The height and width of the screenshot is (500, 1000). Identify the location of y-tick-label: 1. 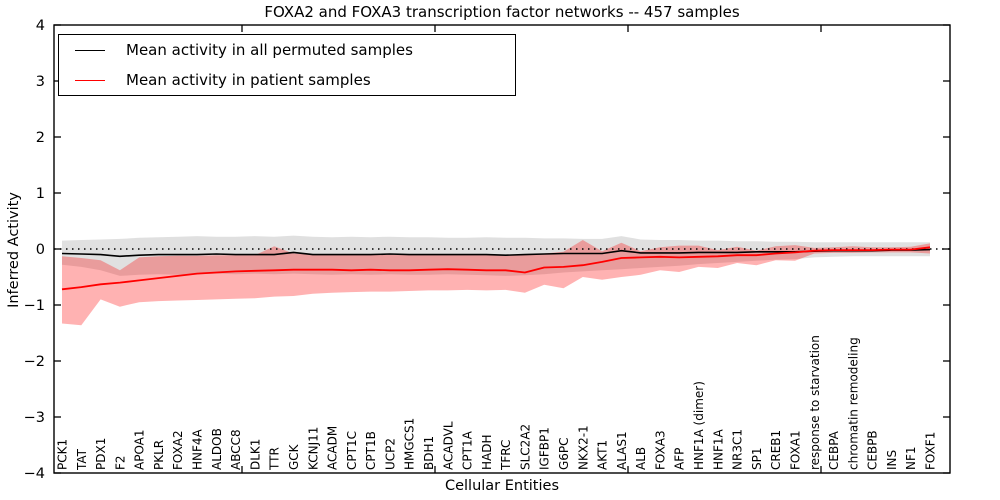
(40, 194).